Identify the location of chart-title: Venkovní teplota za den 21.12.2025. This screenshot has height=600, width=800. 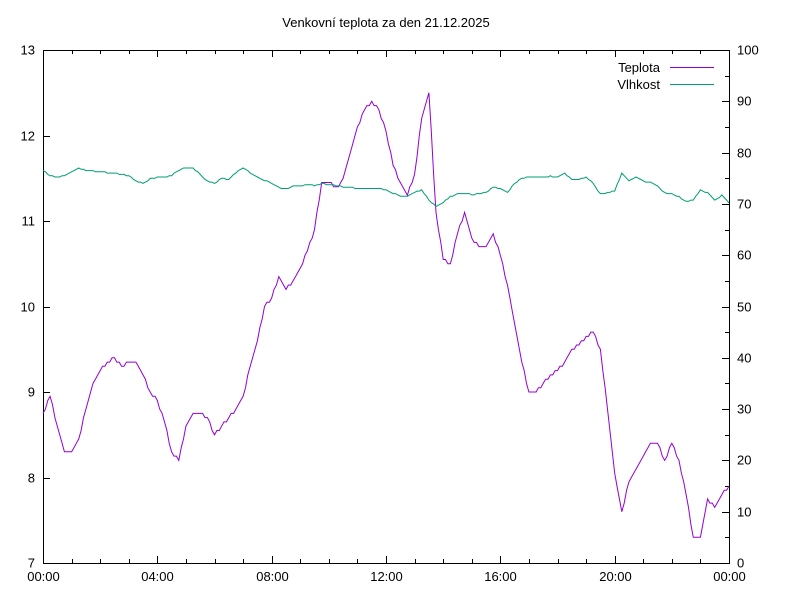
(386, 22).